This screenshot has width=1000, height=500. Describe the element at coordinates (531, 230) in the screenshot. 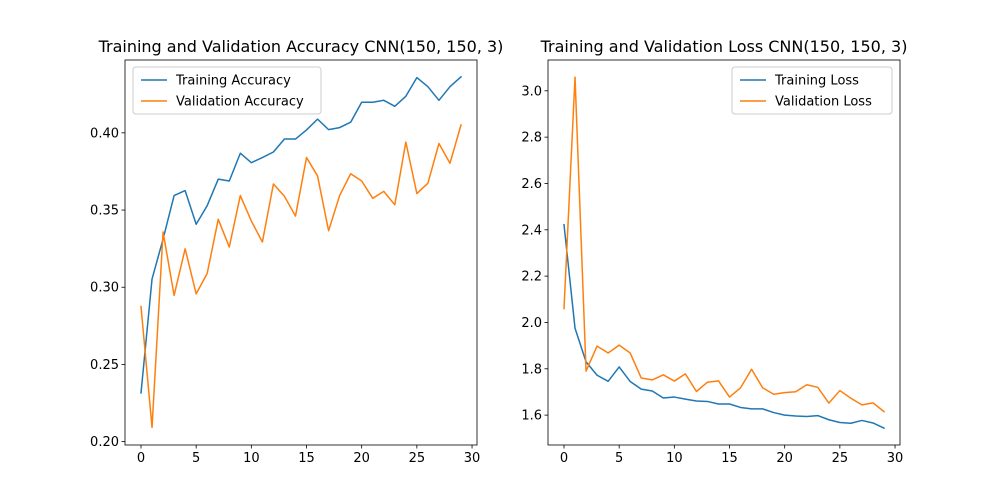

I see `loss-y-tick-label: 2.4` at that location.